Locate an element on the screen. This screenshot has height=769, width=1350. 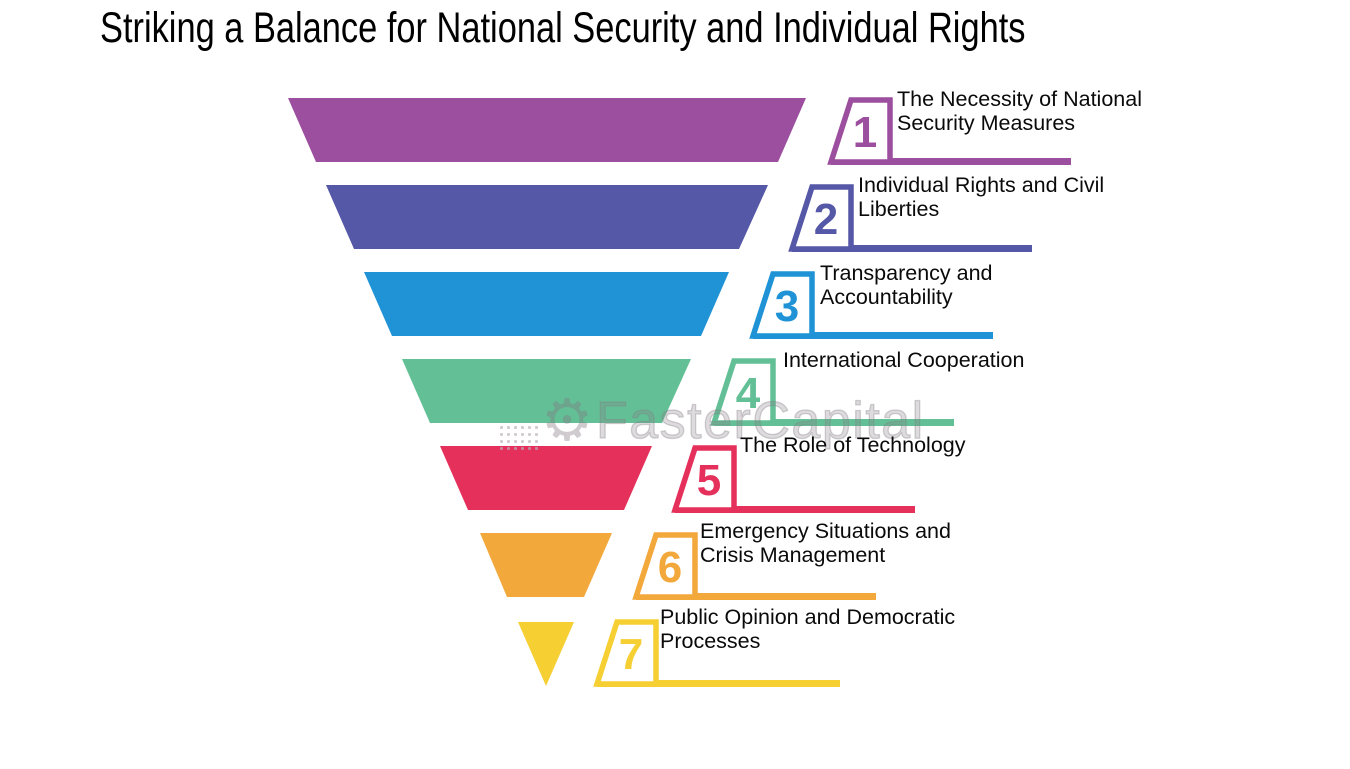
funnel-level-5: 5 is located at coordinates (677, 479).